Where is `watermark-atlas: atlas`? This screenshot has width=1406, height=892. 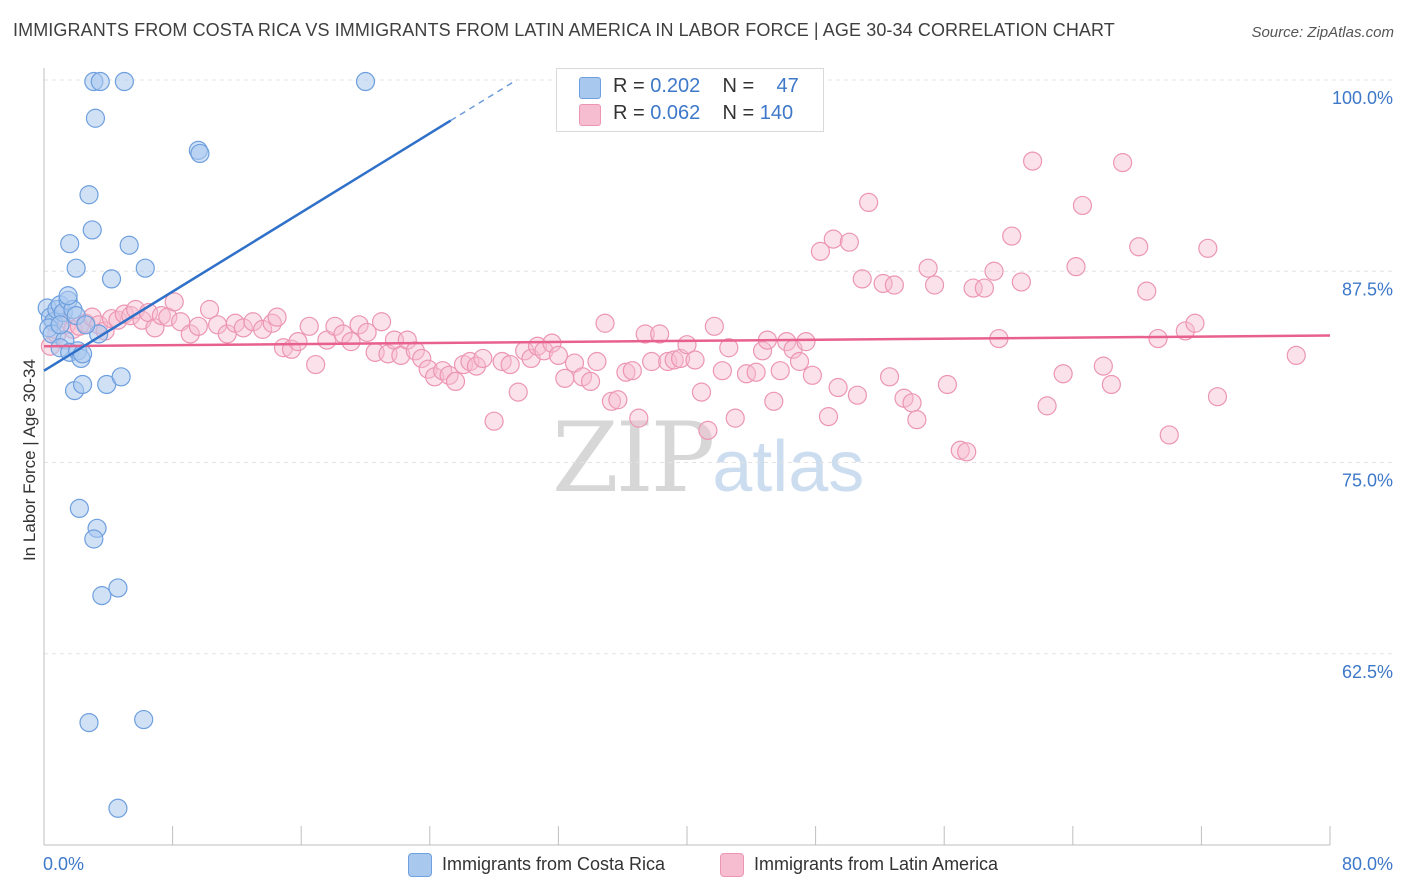 watermark-atlas: atlas is located at coordinates (788, 467).